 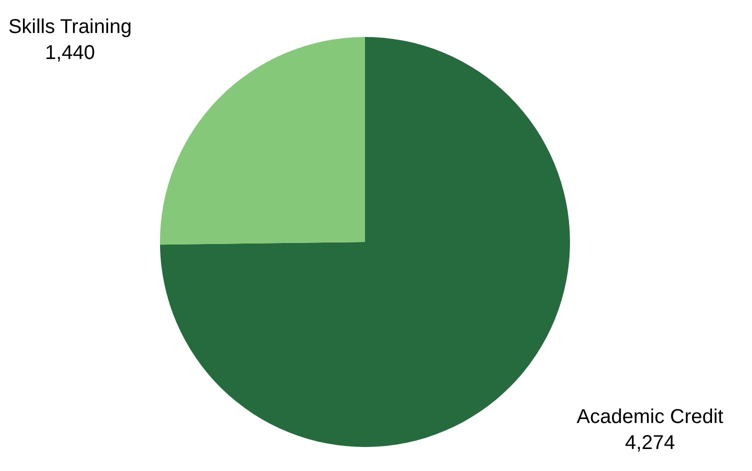 What do you see at coordinates (70, 53) in the screenshot?
I see `data-label: 1,440` at bounding box center [70, 53].